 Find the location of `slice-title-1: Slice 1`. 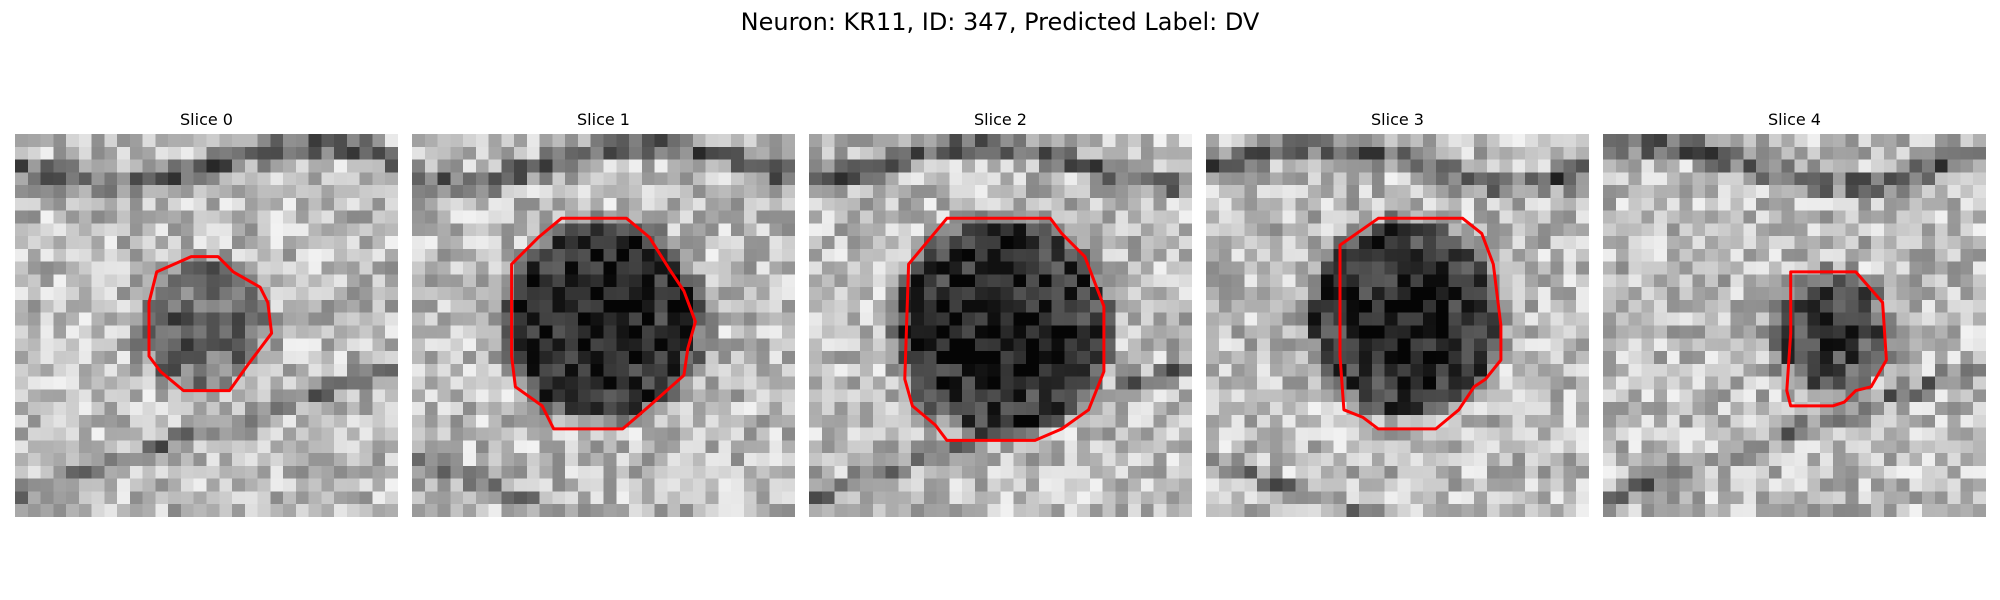

slice-title-1: Slice 1 is located at coordinates (603, 119).